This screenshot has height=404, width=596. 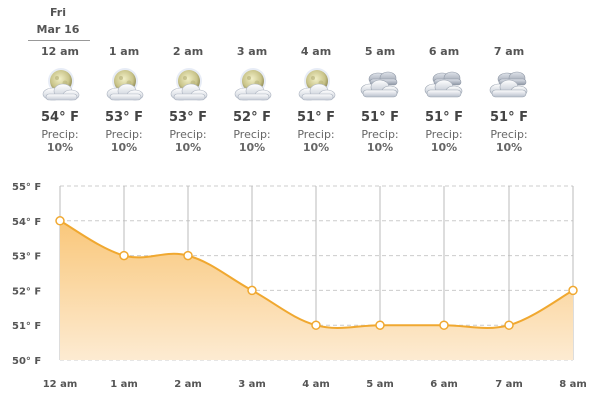 I want to click on x-tick-label: 7 am, so click(x=509, y=384).